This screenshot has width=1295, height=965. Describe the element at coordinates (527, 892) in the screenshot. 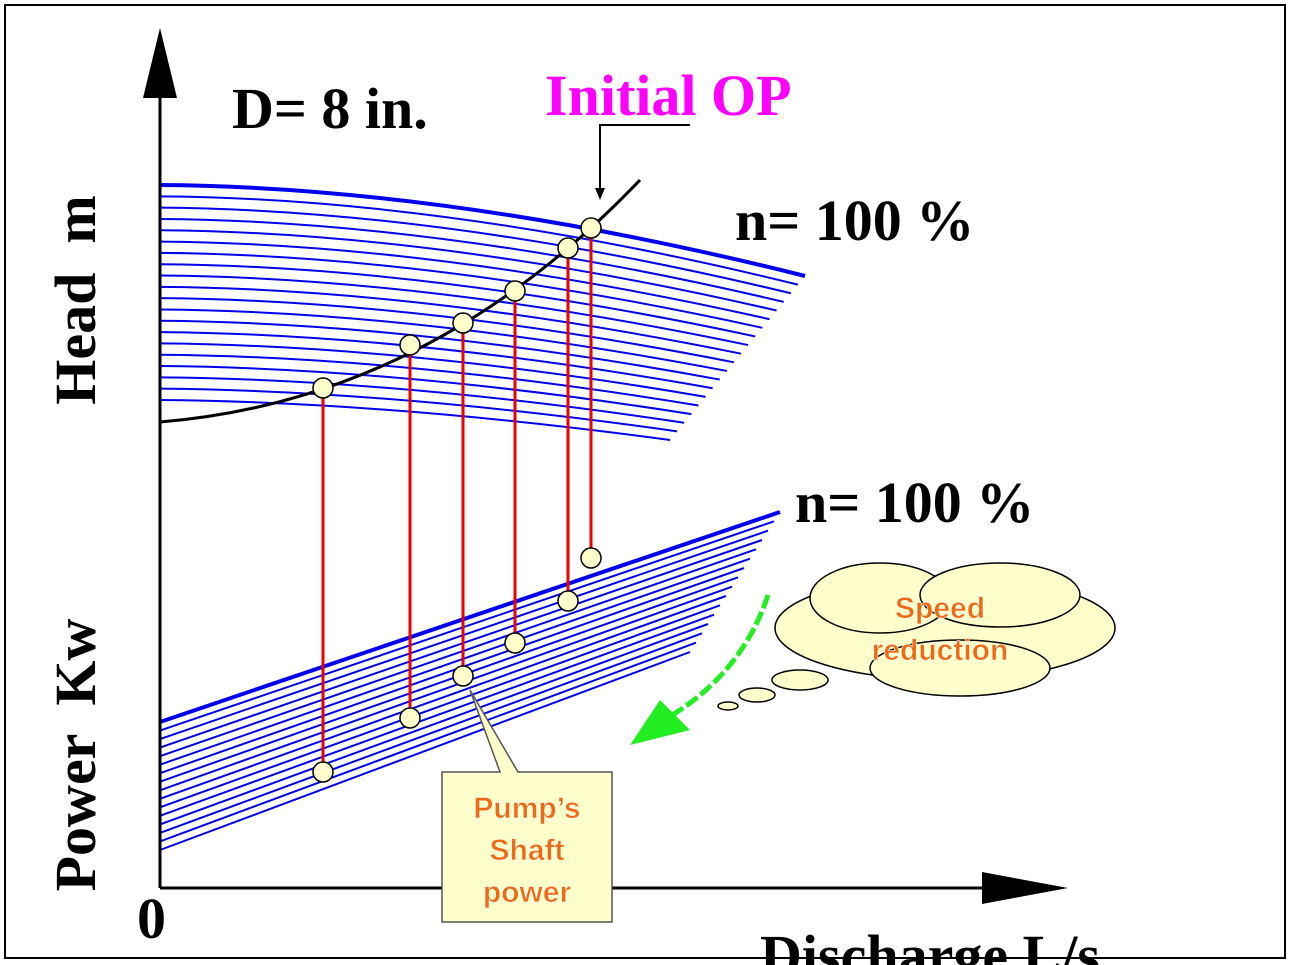

I see `callout-text: power` at that location.